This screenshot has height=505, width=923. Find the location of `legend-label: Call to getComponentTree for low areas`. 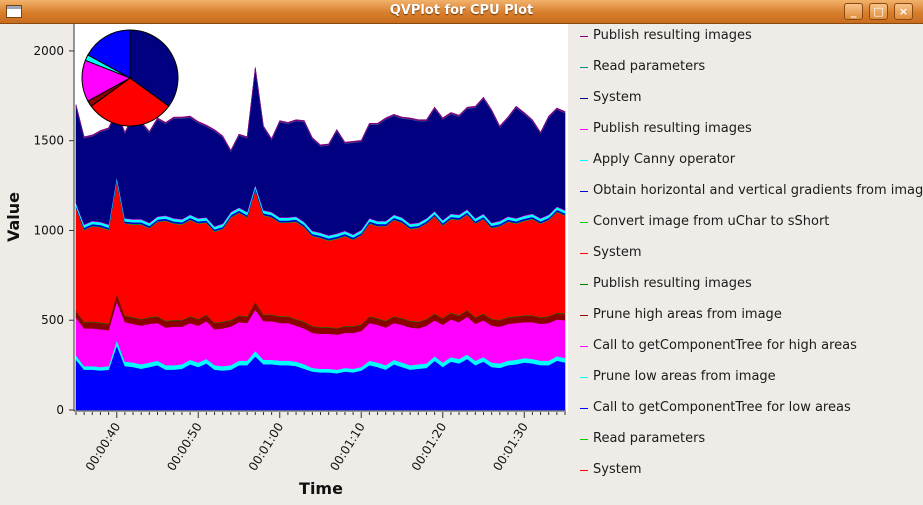

legend-label: Call to getComponentTree for low areas is located at coordinates (722, 407).